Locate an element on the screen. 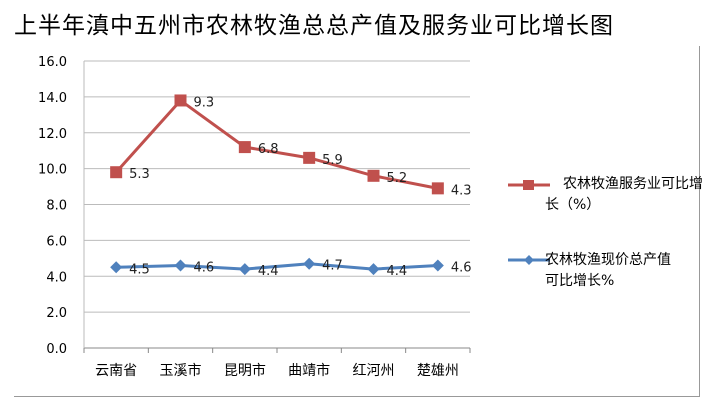 The image size is (705, 401). y-tick-label: 6.0 is located at coordinates (56, 241).